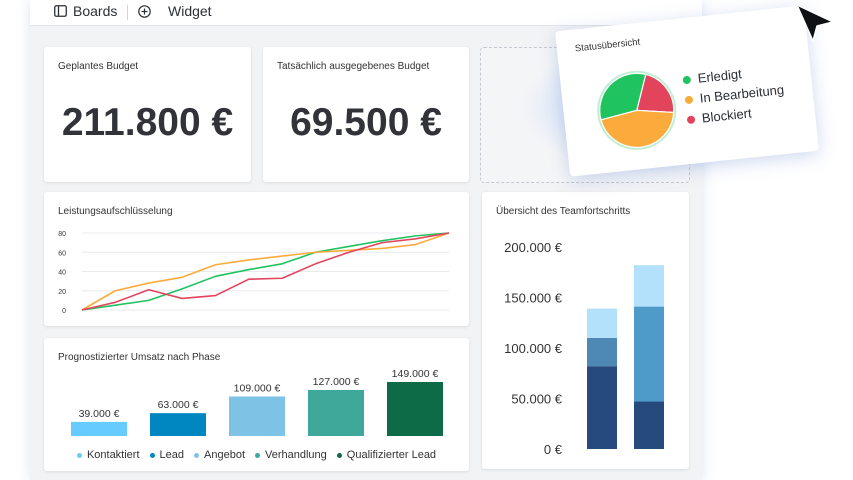 This screenshot has width=853, height=480. I want to click on y-tick-label: 40, so click(62, 273).